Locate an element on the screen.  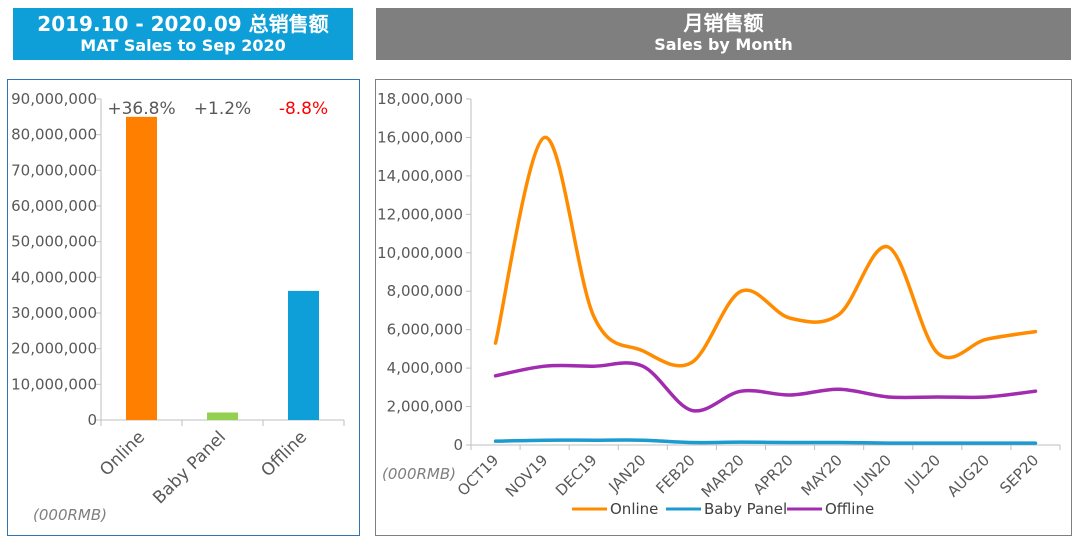
y-tick-label: 20,000,000 is located at coordinates (54, 349).